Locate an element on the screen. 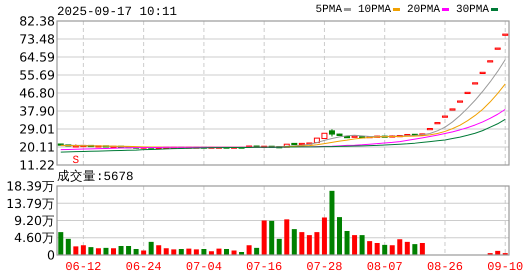 This screenshot has width=530, height=276. chart-title: 成交量:5678 is located at coordinates (95, 176).